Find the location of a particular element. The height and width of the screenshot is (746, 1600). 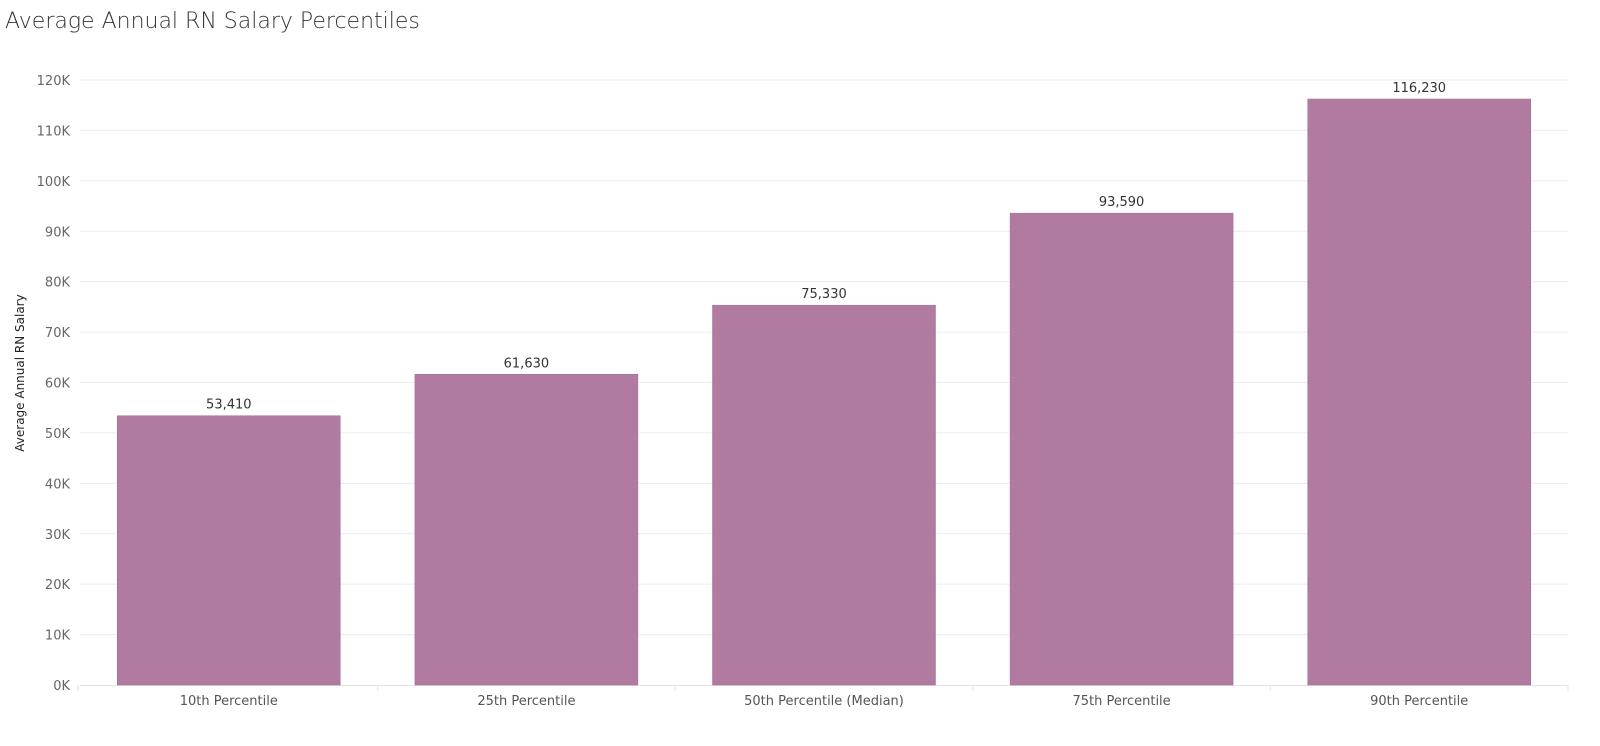

x-category-label: 25th Percentile is located at coordinates (526, 701).